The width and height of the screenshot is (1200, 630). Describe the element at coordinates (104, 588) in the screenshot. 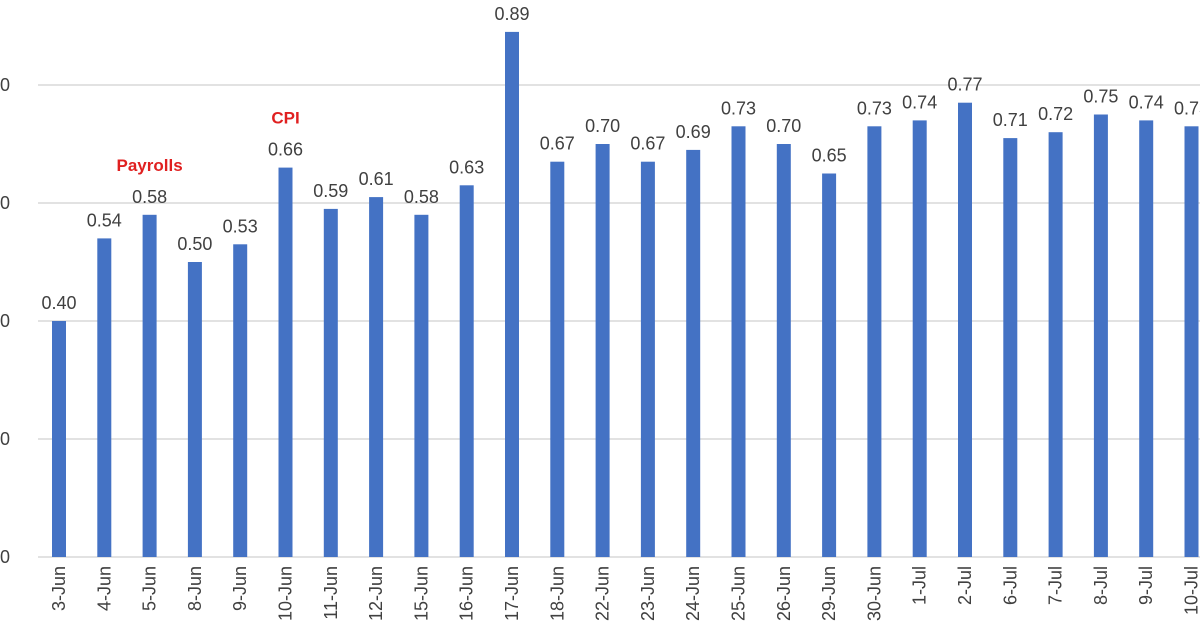

I see `x-tick-label: 4-Jun` at that location.